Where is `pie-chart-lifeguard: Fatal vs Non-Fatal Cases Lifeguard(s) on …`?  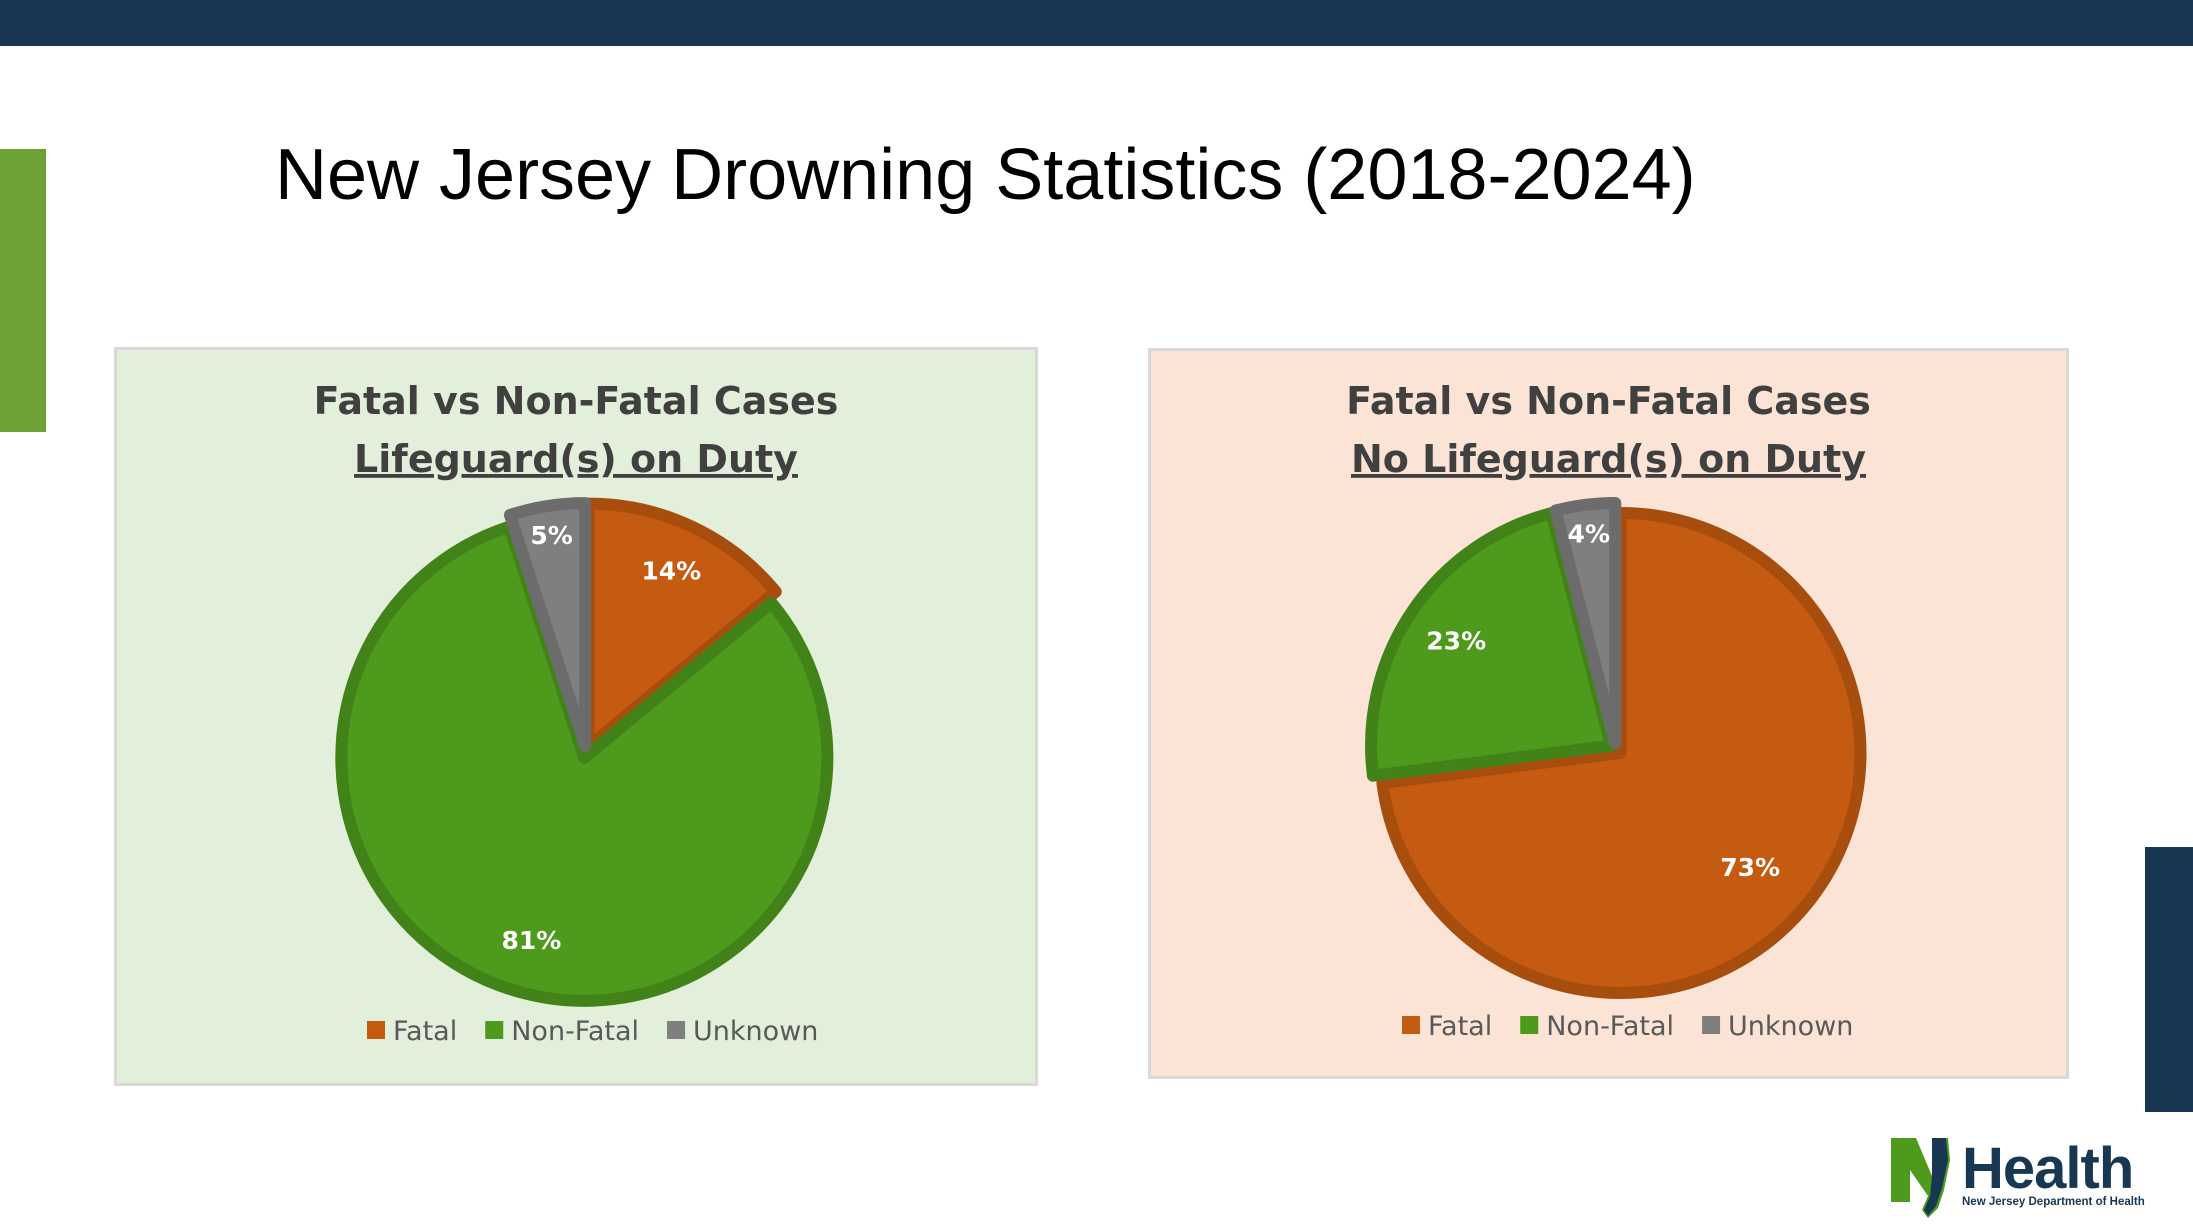
pie-chart-lifeguard: Fatal vs Non-Fatal Cases Lifeguard(s) on … is located at coordinates (576, 713).